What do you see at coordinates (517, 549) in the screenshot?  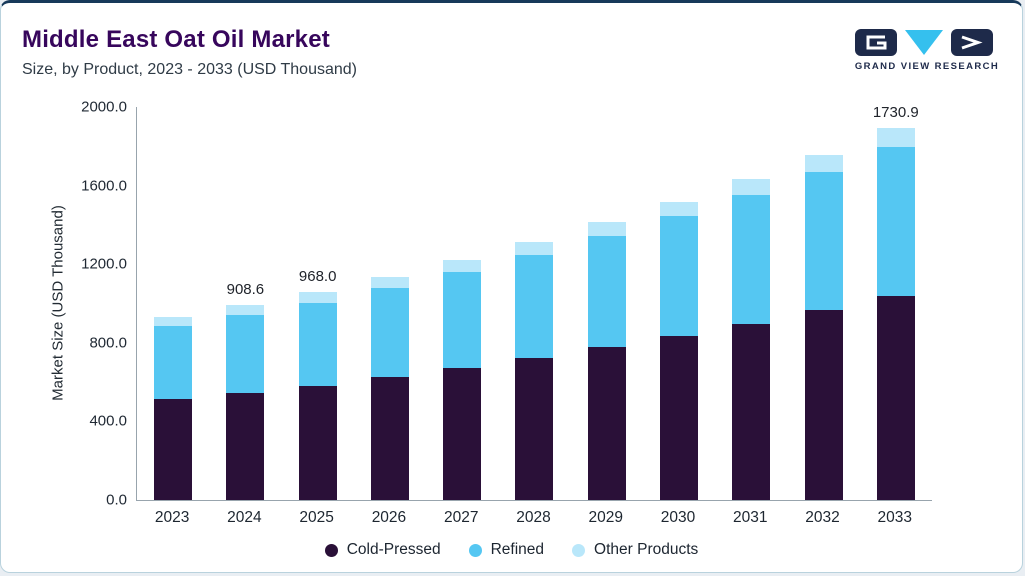 I see `legend-label: Refined` at bounding box center [517, 549].